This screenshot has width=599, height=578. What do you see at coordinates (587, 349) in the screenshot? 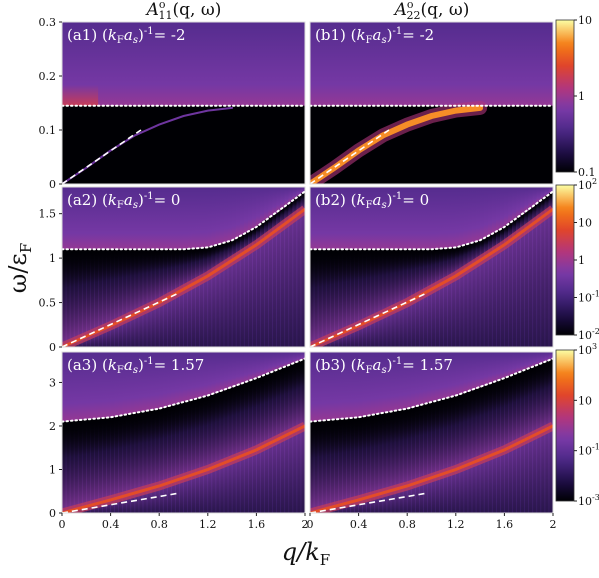
I see `colorbar-tick-label: 10³` at bounding box center [587, 349].